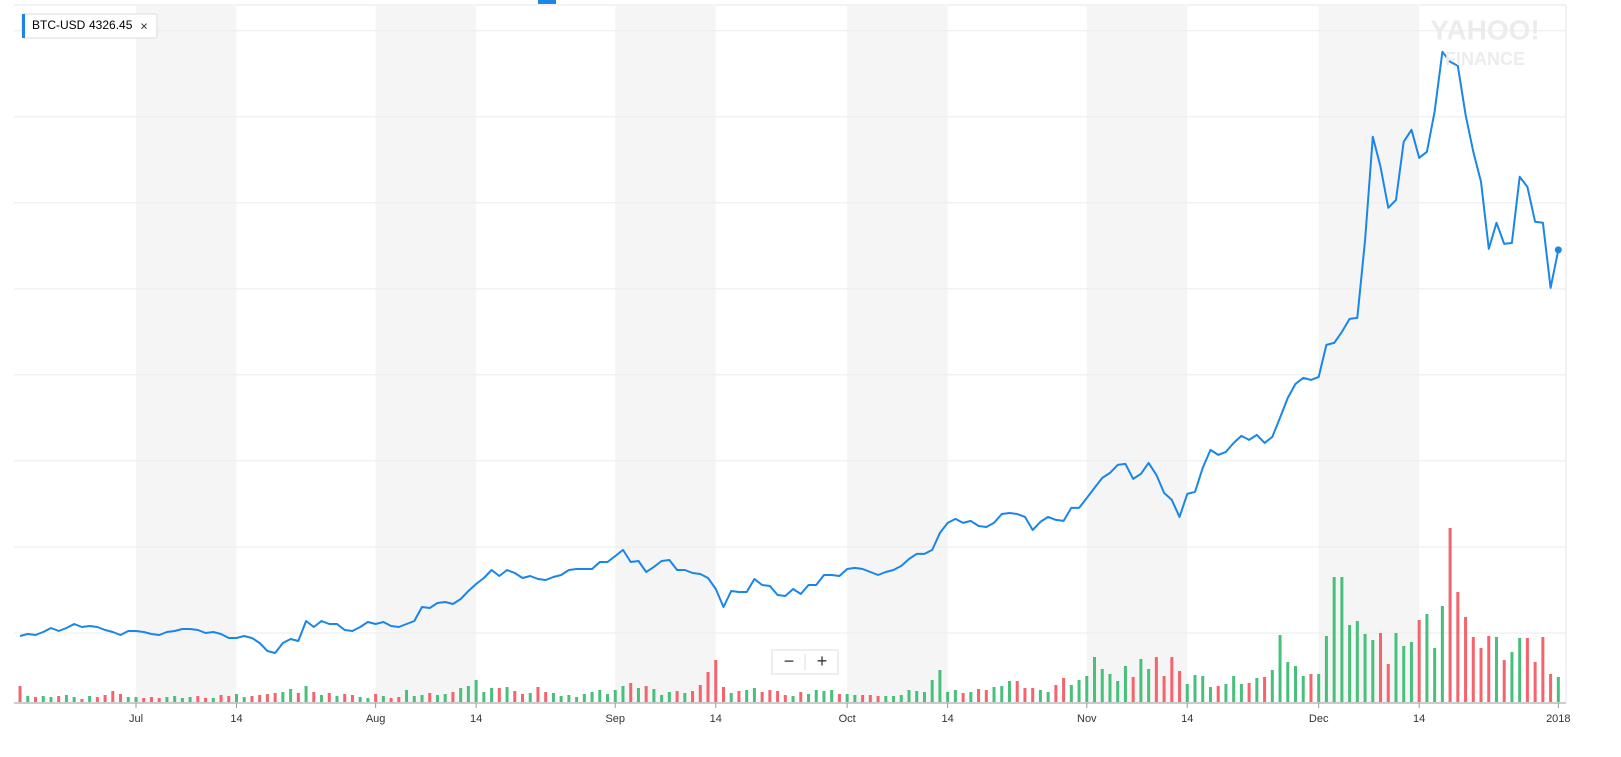 Image resolution: width=1621 pixels, height=757 pixels. What do you see at coordinates (144, 25) in the screenshot?
I see `legend-close: ×` at bounding box center [144, 25].